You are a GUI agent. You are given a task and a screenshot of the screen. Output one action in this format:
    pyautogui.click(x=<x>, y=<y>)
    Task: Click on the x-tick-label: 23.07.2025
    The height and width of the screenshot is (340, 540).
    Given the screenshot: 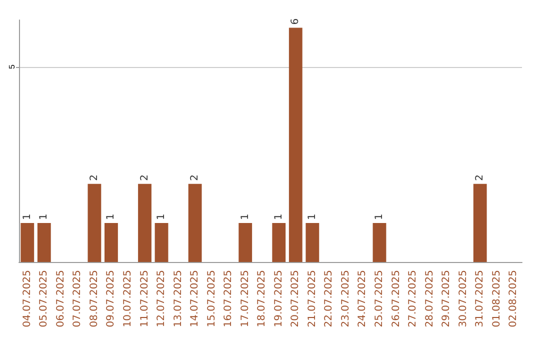 What is the action you would take?
    pyautogui.click(x=346, y=299)
    